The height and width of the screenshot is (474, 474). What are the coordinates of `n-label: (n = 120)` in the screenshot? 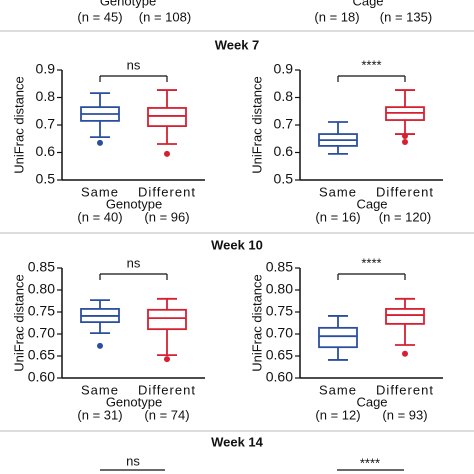 It's located at (405, 216).